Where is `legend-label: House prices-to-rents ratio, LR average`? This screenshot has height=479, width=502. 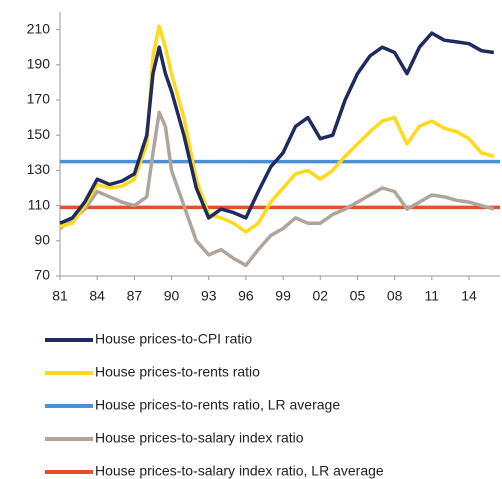 legend-label: House prices-to-rents ratio, LR average is located at coordinates (217, 405).